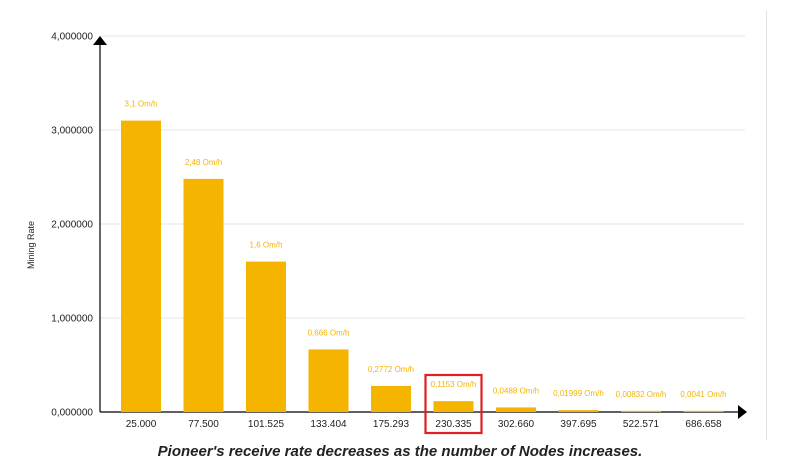 The image size is (800, 470). I want to click on x-tick-label: 77.500, so click(203, 424).